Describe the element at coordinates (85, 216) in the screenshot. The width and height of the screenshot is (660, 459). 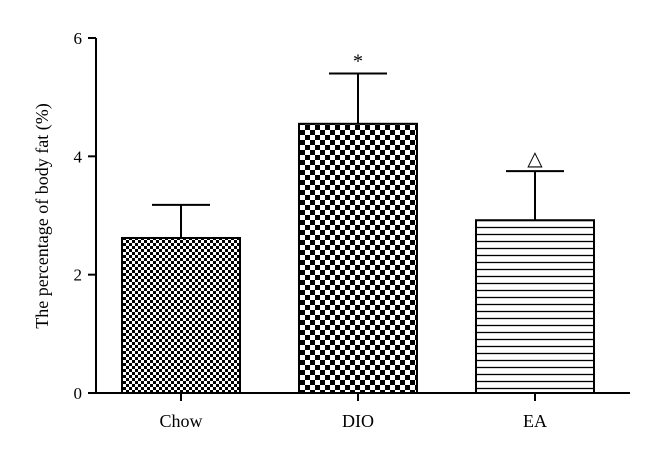
I see `y-axis-ticks: 0 2 4 6` at that location.